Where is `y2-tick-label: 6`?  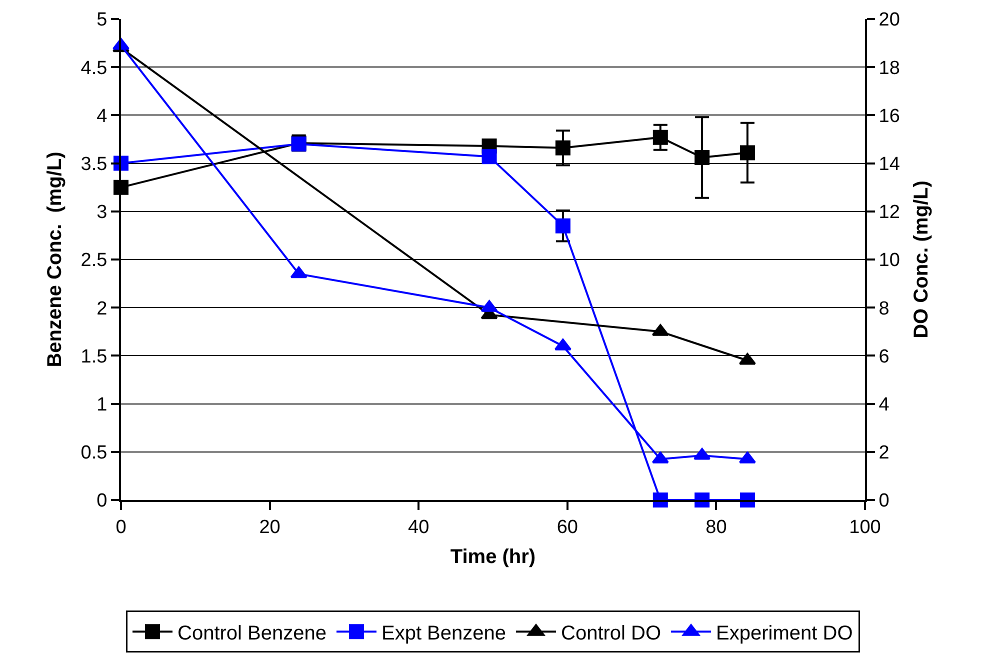 y2-tick-label: 6 is located at coordinates (884, 357).